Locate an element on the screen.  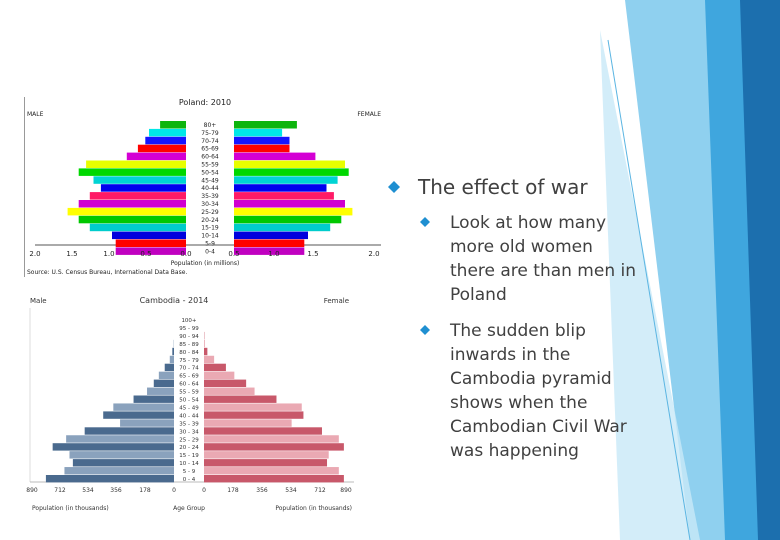
age-group-label: 25 - 29 is located at coordinates (189, 440).